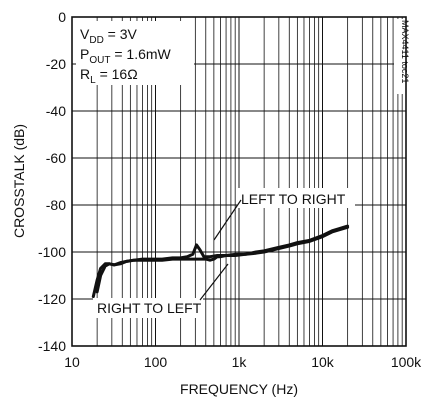  I want to click on x-tick-label: 1k, so click(240, 362).